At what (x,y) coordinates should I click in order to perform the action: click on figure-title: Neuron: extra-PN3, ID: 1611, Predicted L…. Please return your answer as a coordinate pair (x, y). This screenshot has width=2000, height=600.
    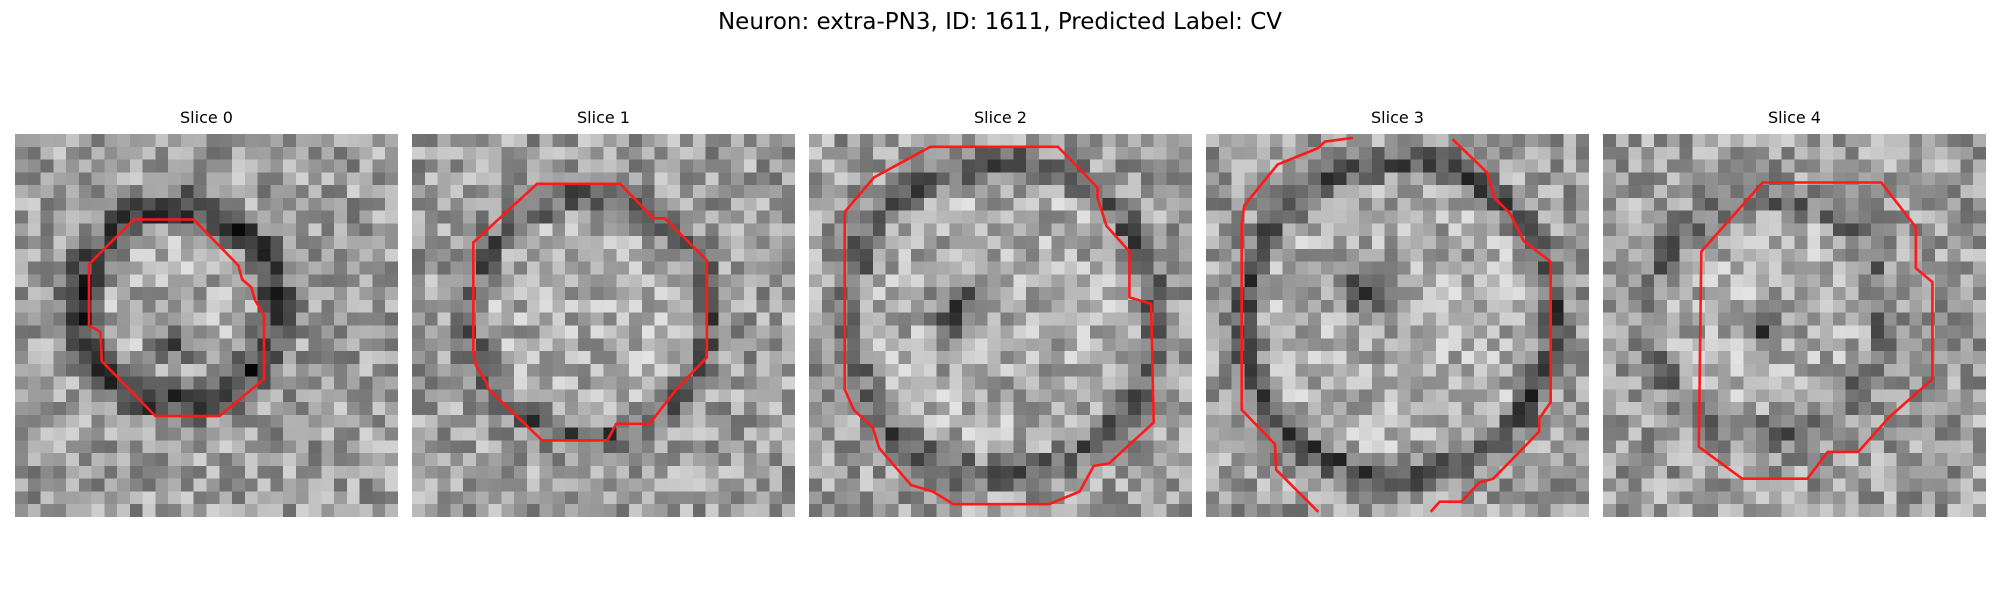
    Looking at the image, I should click on (1000, 22).